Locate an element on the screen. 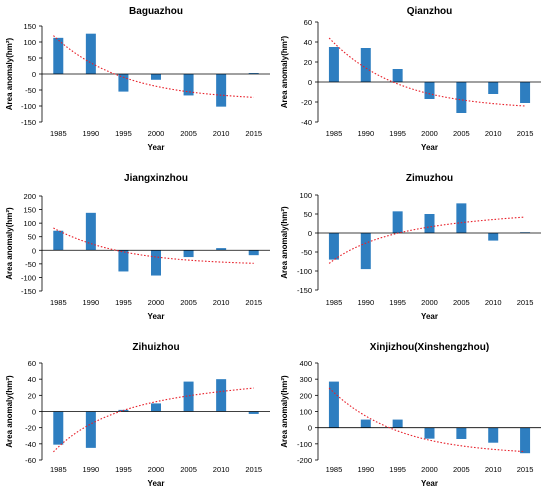 This screenshot has width=550, height=492. chart-title: Jiangxinzhou is located at coordinates (156, 178).